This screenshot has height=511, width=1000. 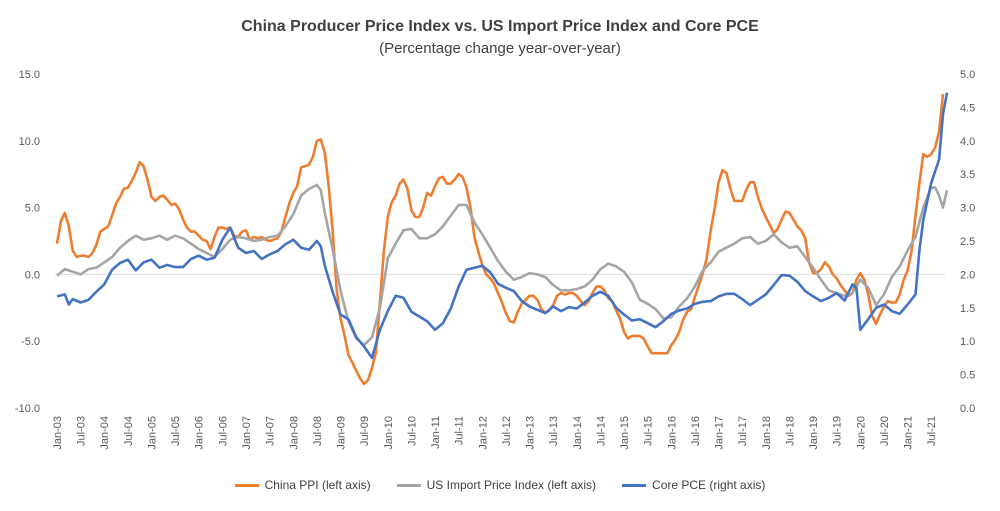 What do you see at coordinates (27, 409) in the screenshot?
I see `left-tick-label: -10.0` at bounding box center [27, 409].